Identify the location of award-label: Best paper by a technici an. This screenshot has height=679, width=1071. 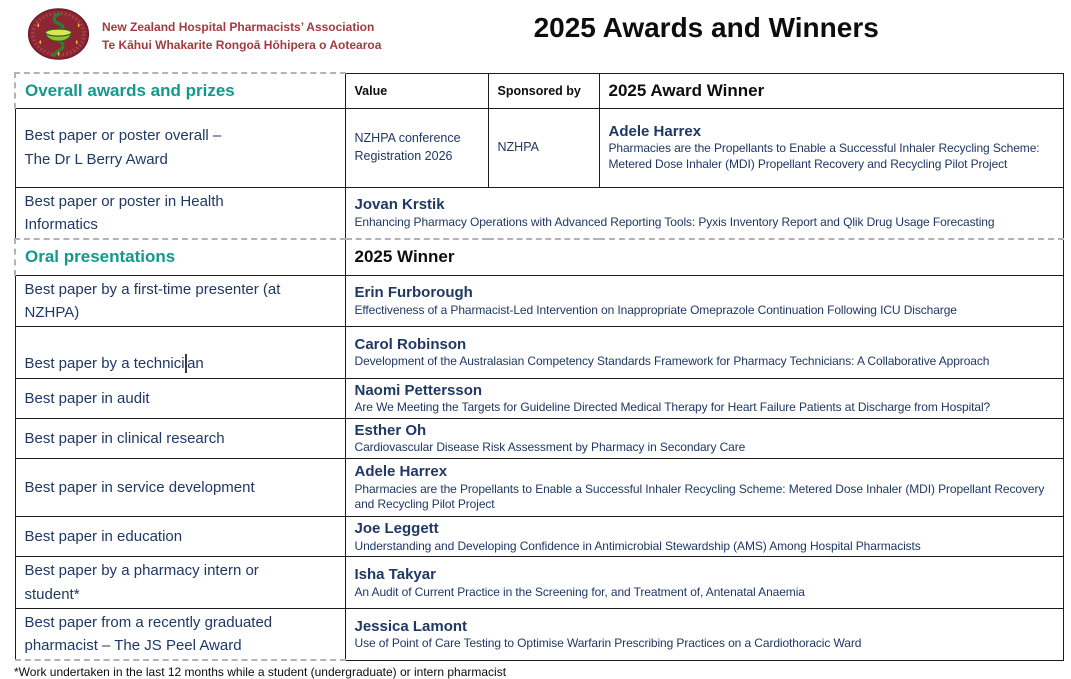
(180, 352).